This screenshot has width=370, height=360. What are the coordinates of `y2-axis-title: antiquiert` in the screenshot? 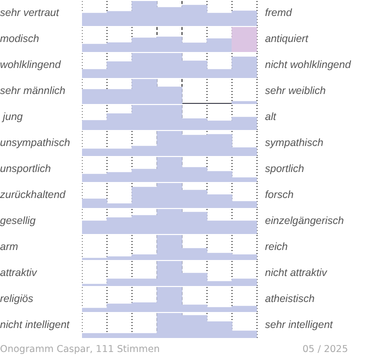 It's located at (286, 39).